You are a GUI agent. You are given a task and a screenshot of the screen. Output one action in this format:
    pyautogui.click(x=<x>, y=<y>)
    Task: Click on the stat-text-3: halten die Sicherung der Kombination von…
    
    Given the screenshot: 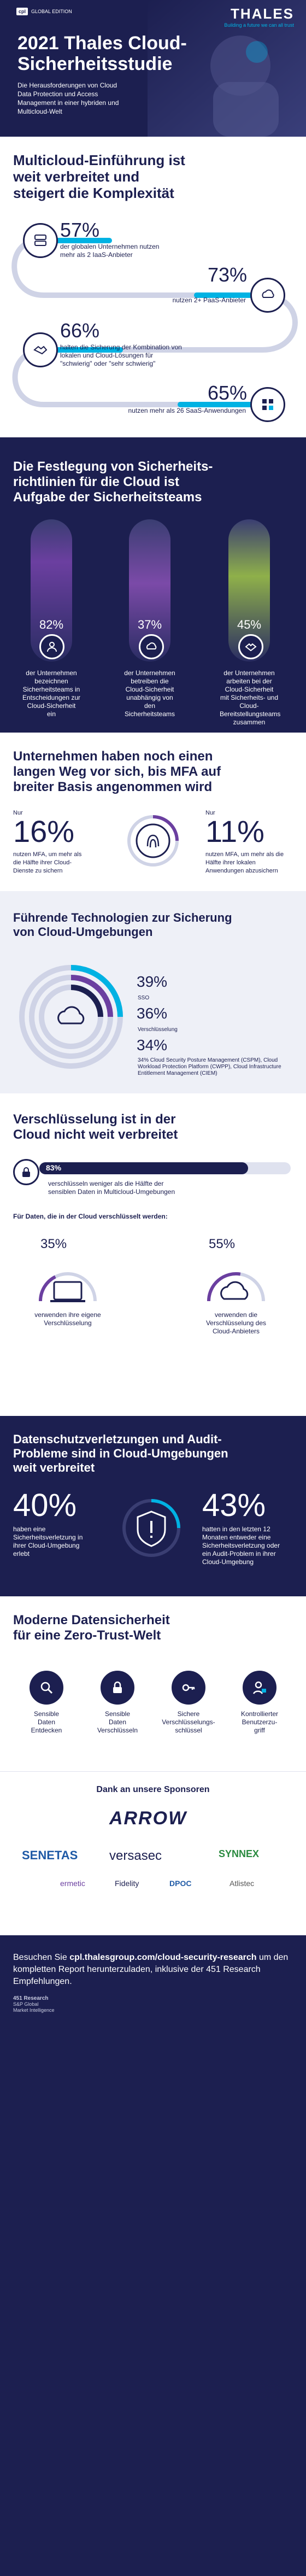 What is the action you would take?
    pyautogui.click(x=121, y=355)
    